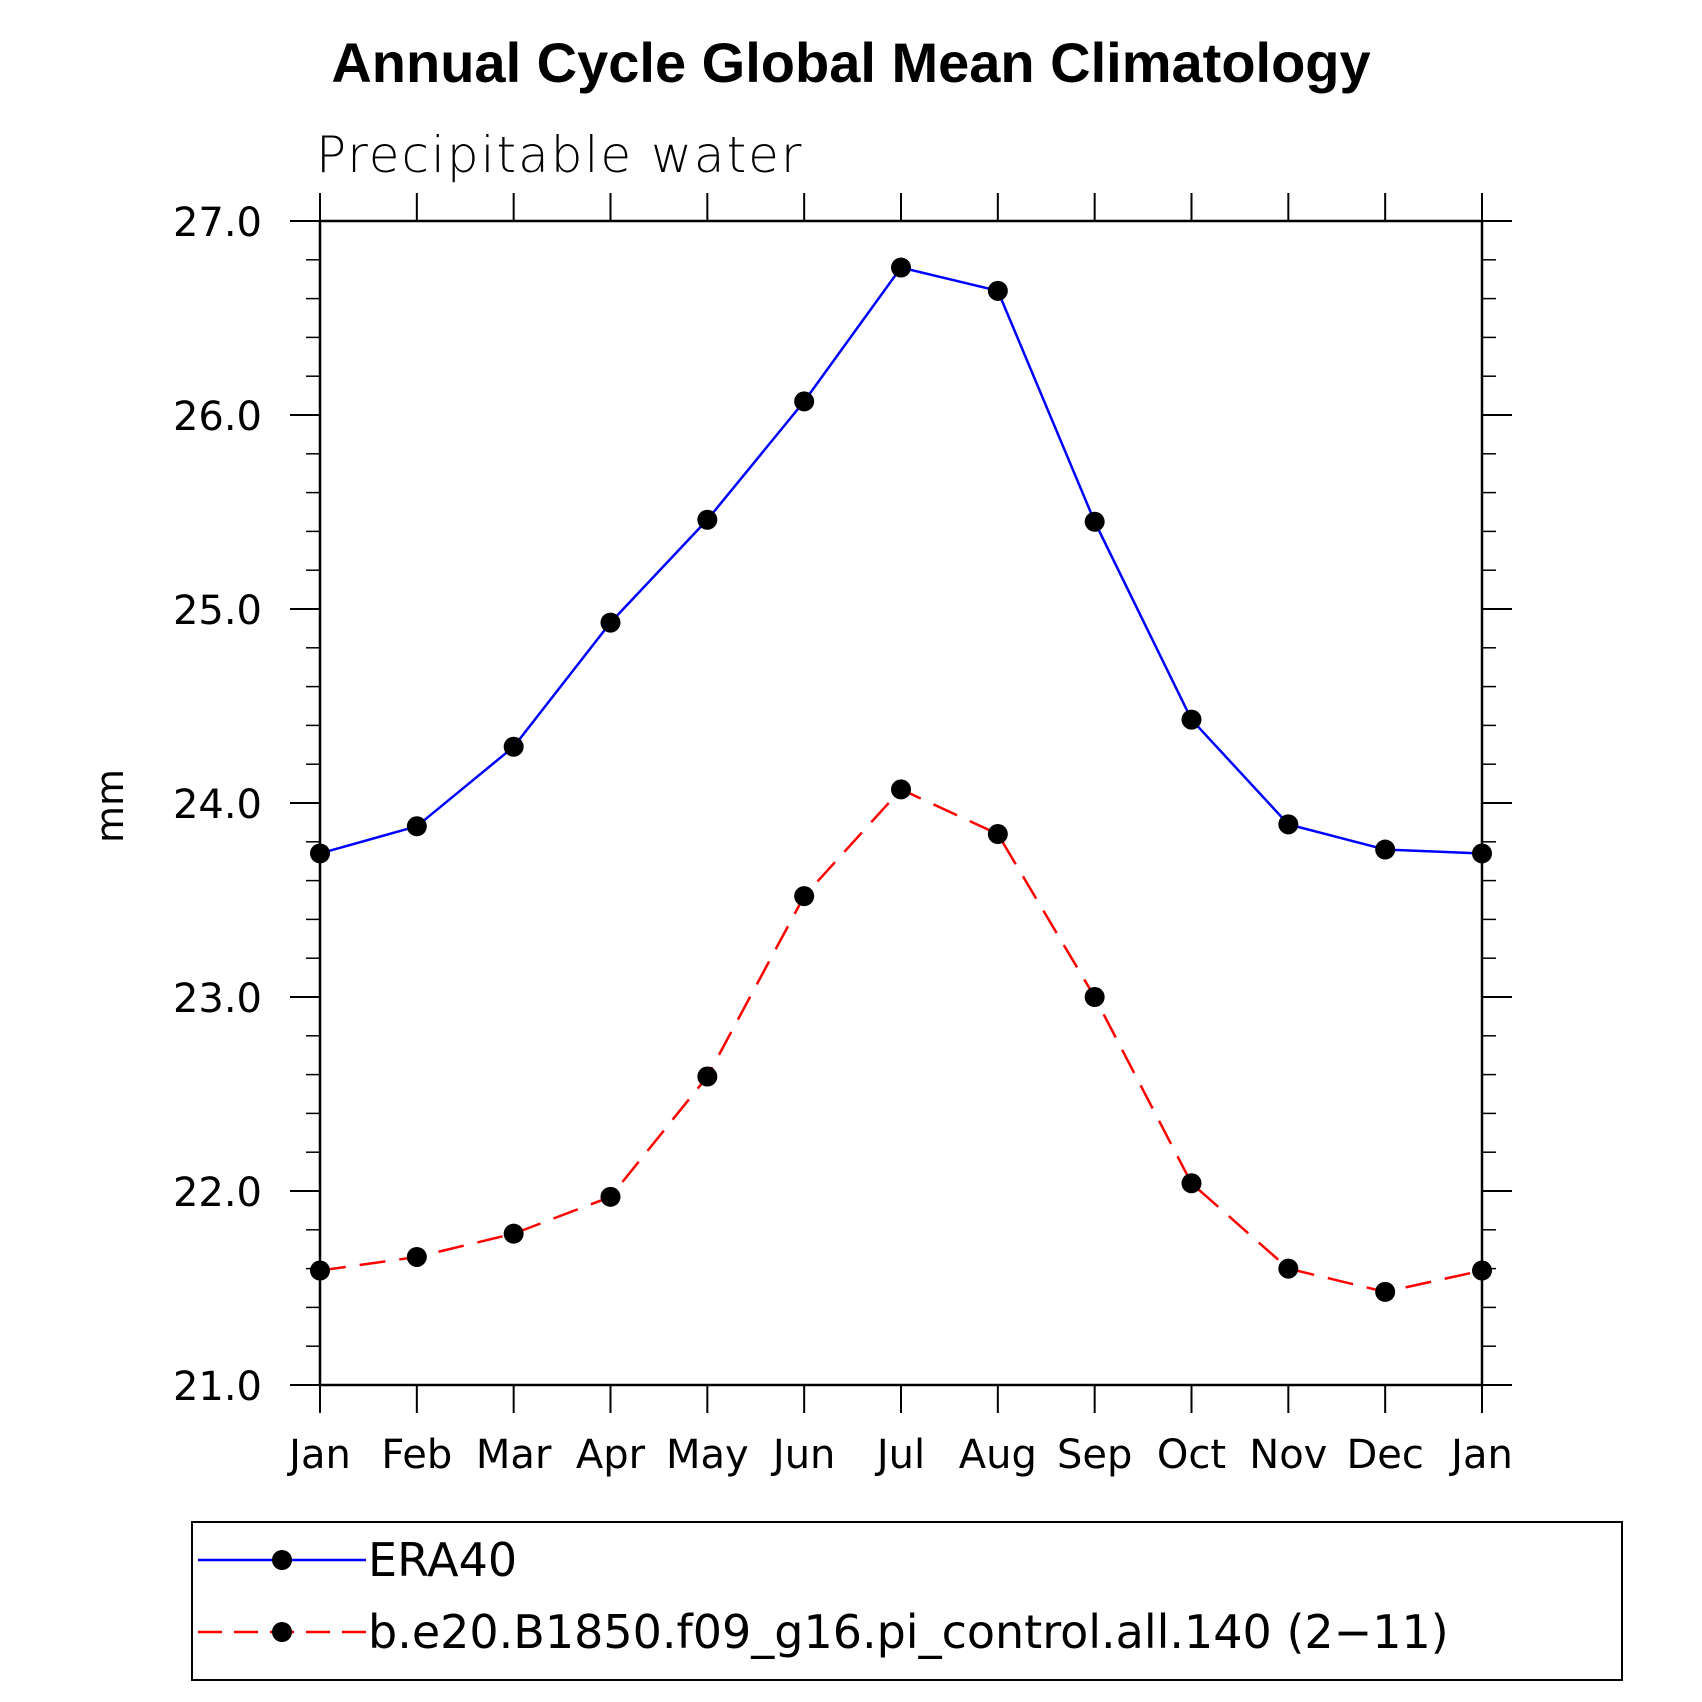 This screenshot has width=1702, height=1702. What do you see at coordinates (560, 155) in the screenshot?
I see `chart-subtitle: Precipitable water` at bounding box center [560, 155].